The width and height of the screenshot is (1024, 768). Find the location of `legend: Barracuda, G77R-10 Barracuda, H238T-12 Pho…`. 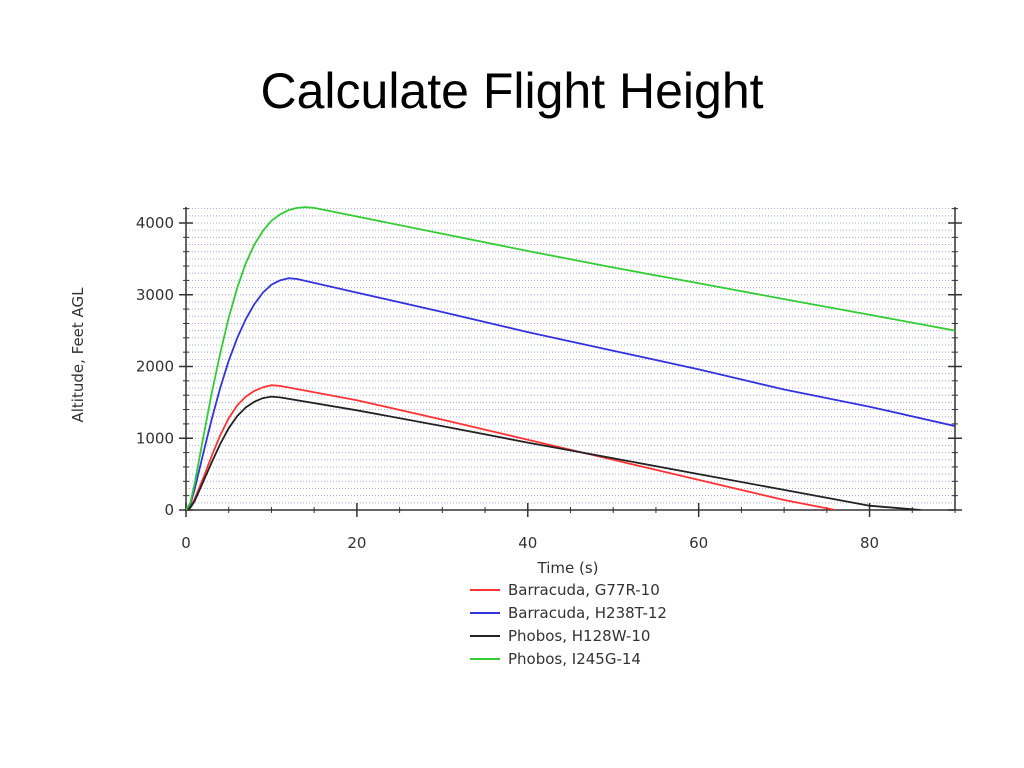

legend: Barracuda, G77R-10 Barracuda, H238T-12 Pho… is located at coordinates (568, 624).